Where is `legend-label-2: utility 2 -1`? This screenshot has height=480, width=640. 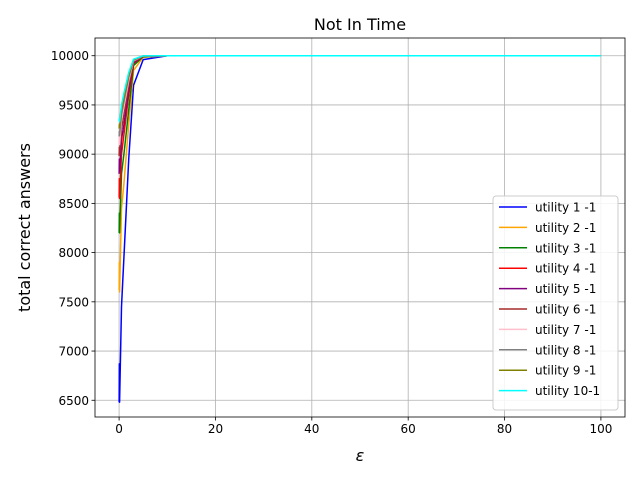 legend-label-2: utility 2 -1 is located at coordinates (565, 228).